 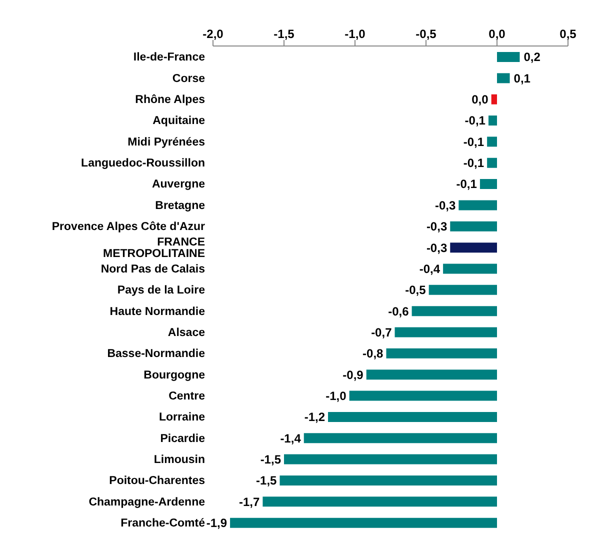 What do you see at coordinates (152, 269) in the screenshot?
I see `y-tick-label: Nord Pas de Calais` at bounding box center [152, 269].